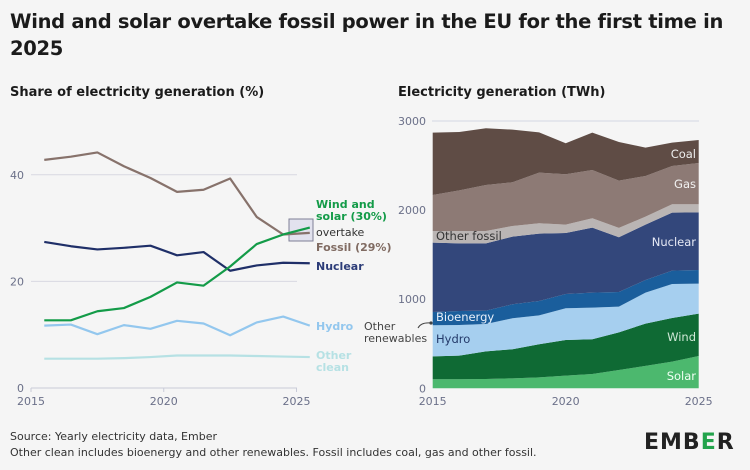 The image size is (750, 470). I want to click on area-other-fossil, so click(565, 224).